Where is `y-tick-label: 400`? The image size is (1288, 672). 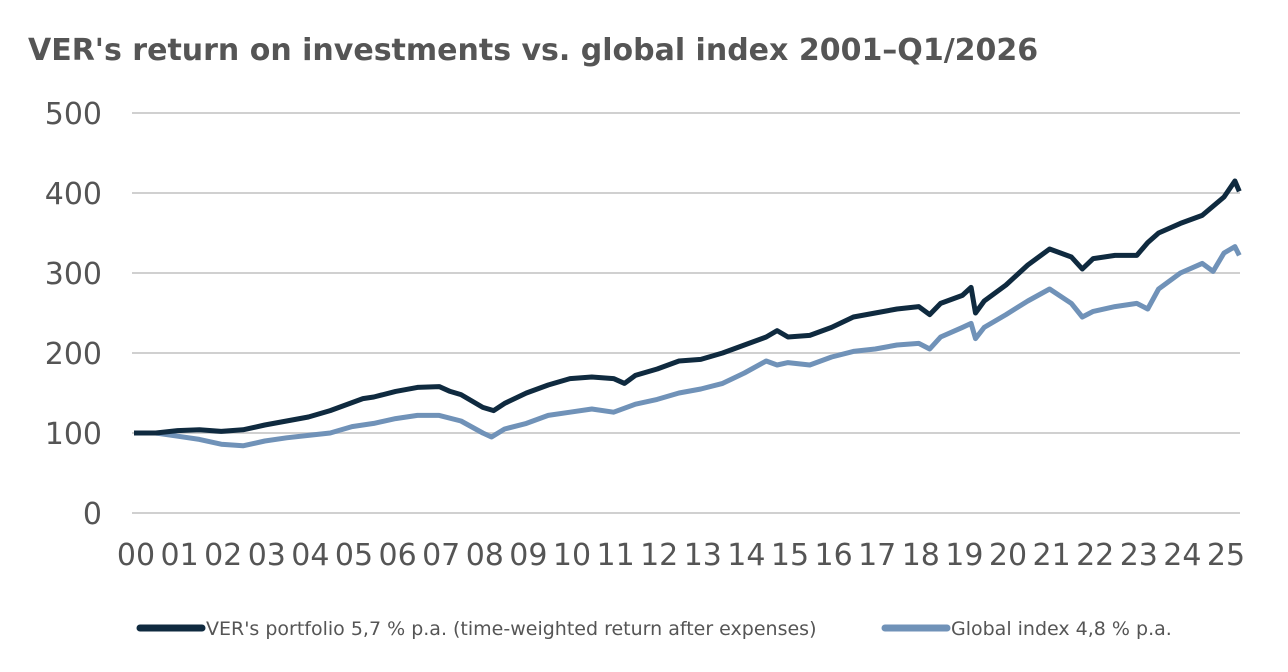 y-tick-label: 400 is located at coordinates (73, 194).